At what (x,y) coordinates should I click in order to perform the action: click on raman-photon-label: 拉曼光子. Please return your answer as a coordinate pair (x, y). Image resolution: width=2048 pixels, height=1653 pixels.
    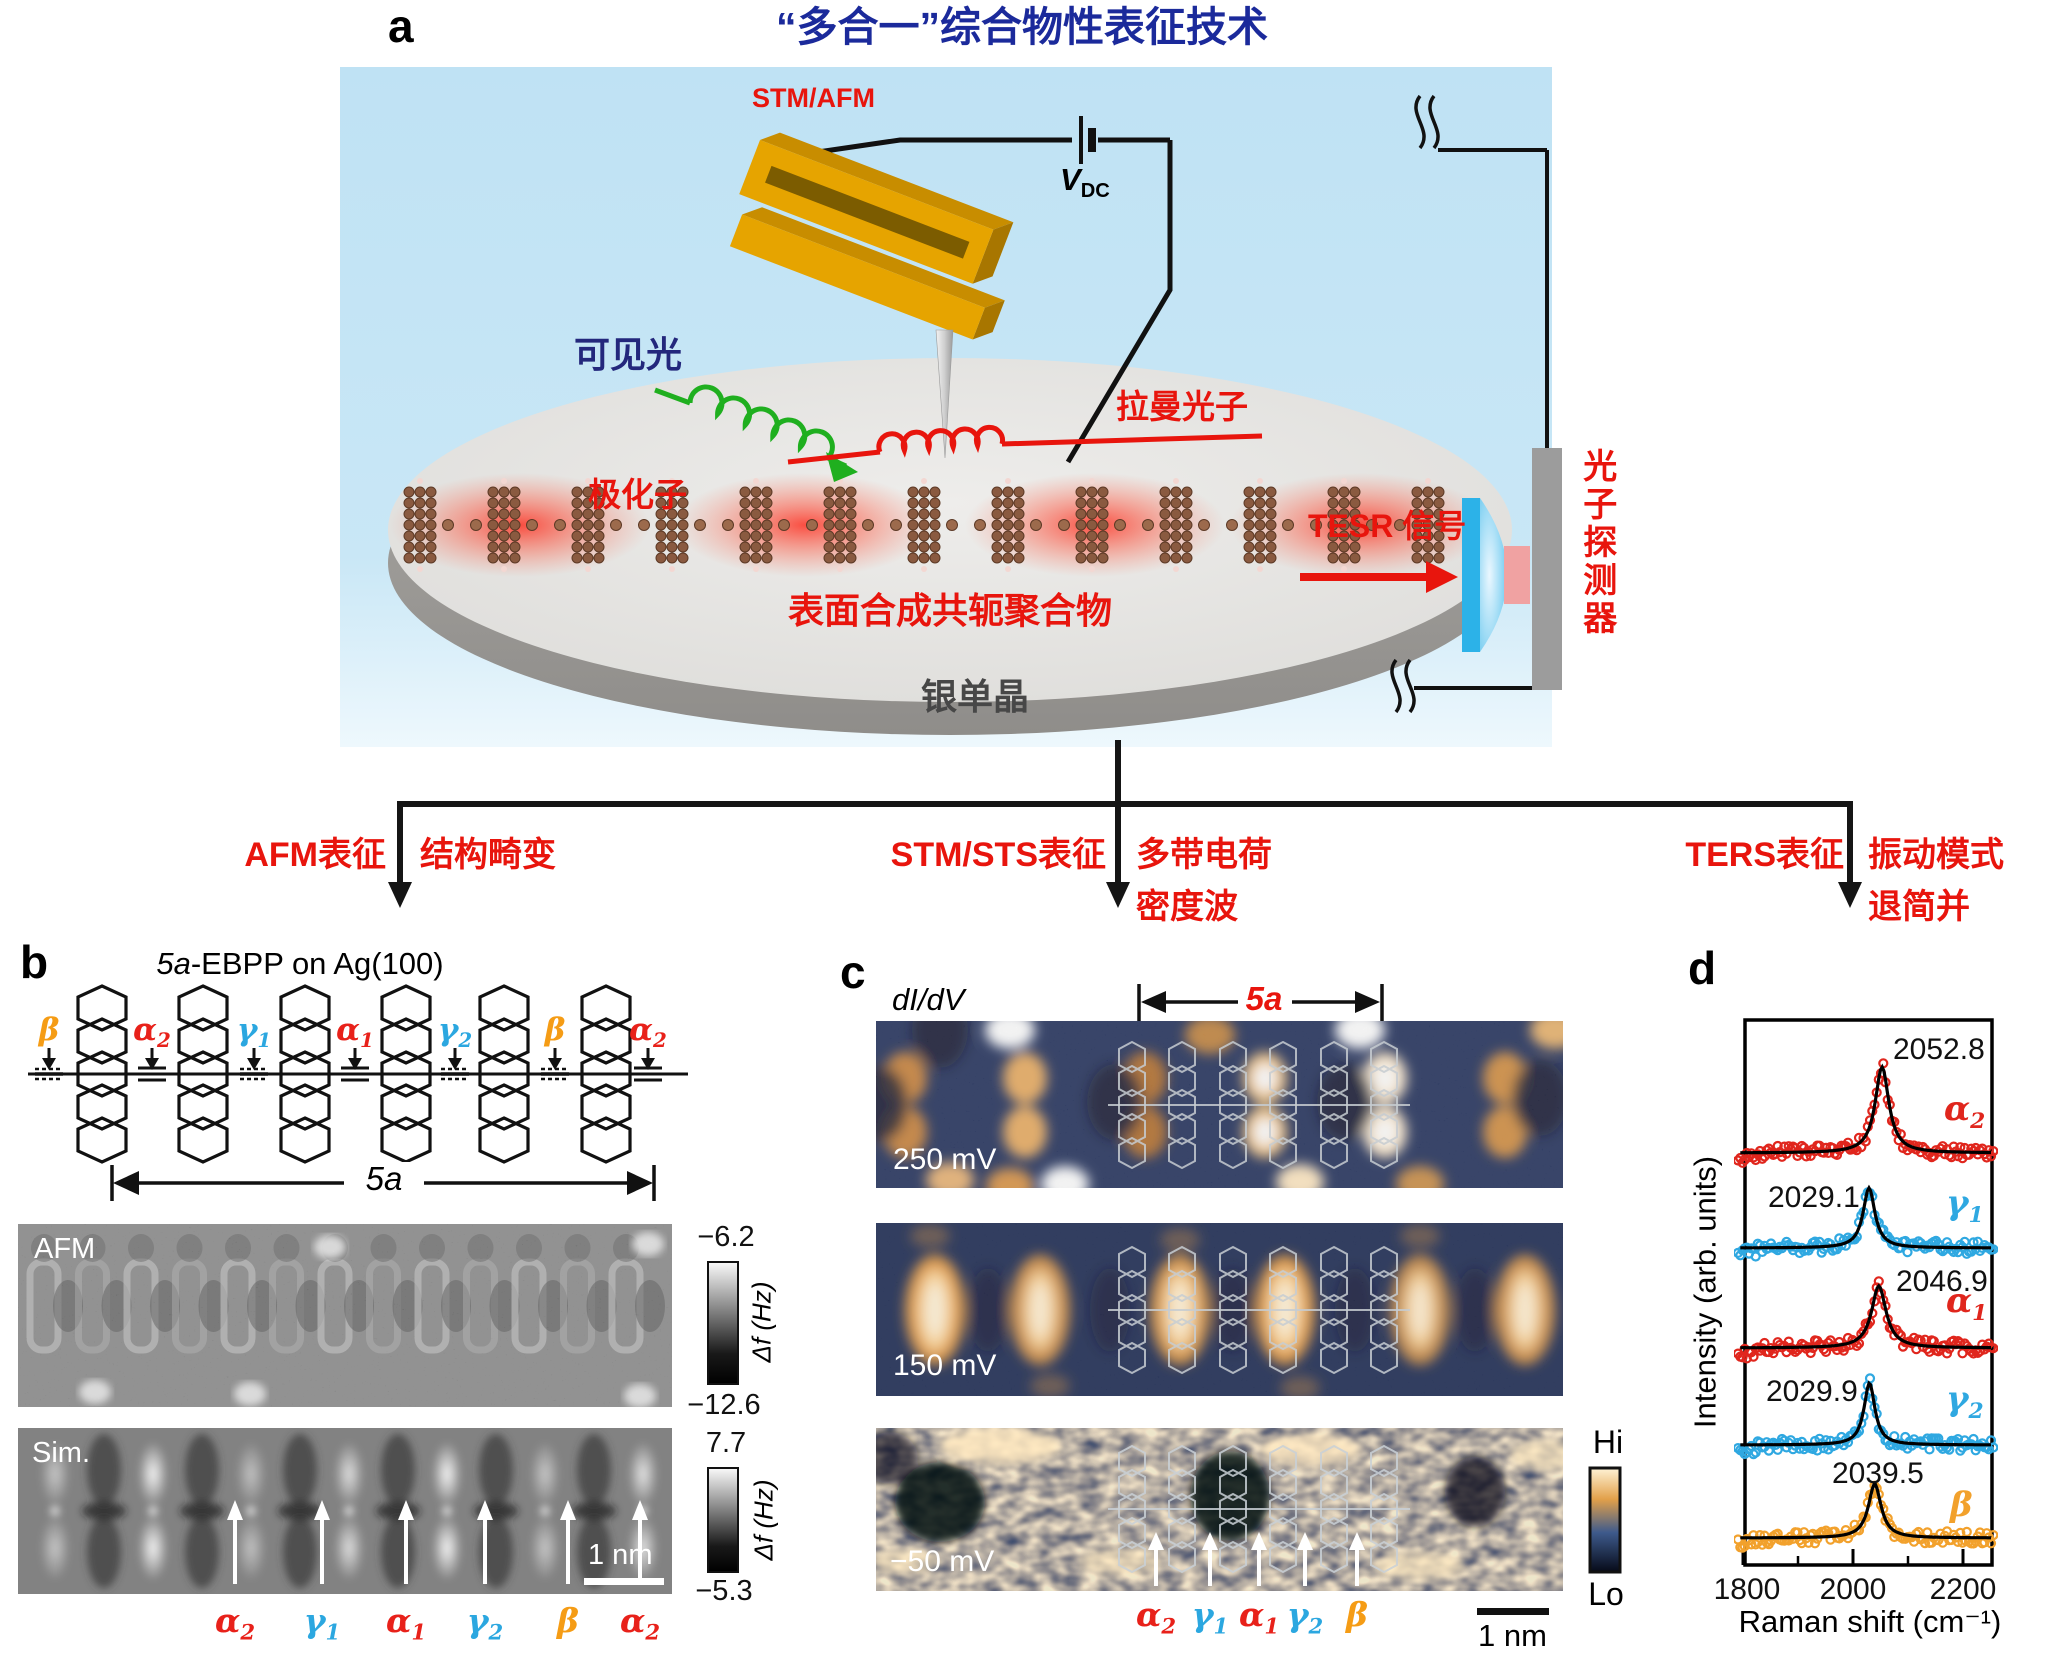
    Looking at the image, I should click on (1182, 406).